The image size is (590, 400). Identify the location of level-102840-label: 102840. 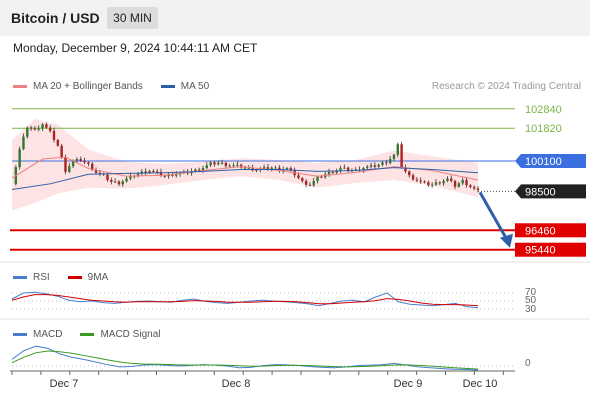
(543, 110).